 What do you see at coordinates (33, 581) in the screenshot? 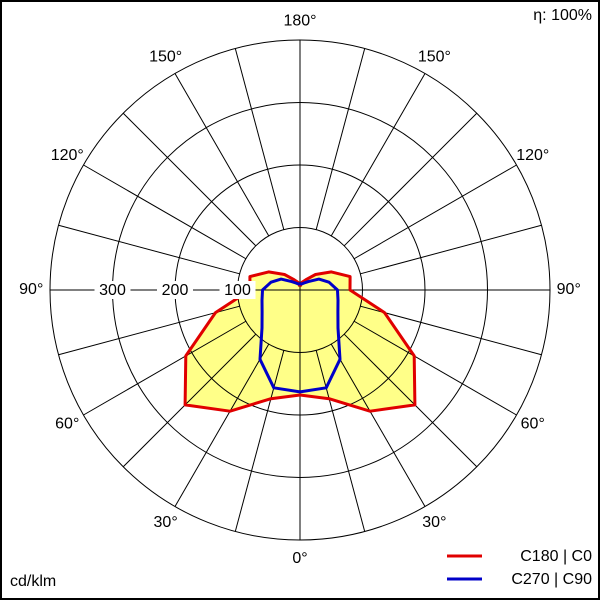
I see `unit-label: cd/klm` at bounding box center [33, 581].